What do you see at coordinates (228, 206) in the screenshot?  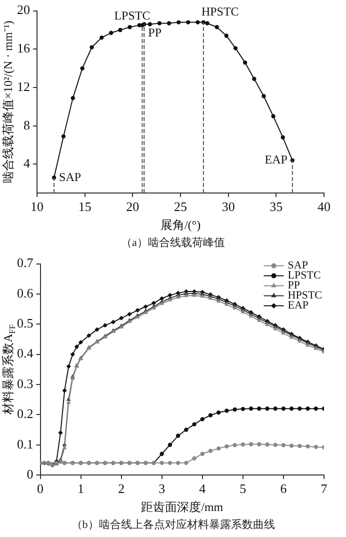 I see `x-tick-label: 30` at bounding box center [228, 206].